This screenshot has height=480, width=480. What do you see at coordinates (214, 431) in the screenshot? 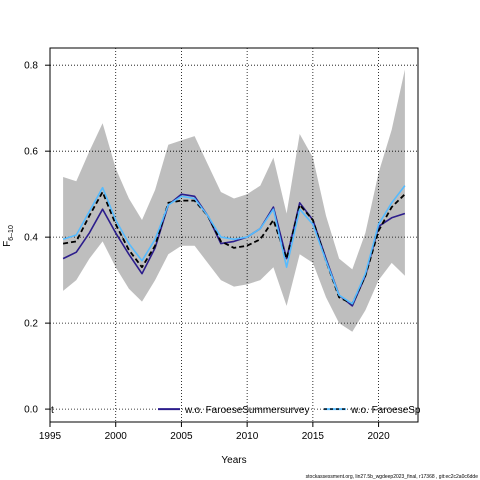
I see `x-axis: 1995 2000 2005 2010 2015 2020` at bounding box center [214, 431].